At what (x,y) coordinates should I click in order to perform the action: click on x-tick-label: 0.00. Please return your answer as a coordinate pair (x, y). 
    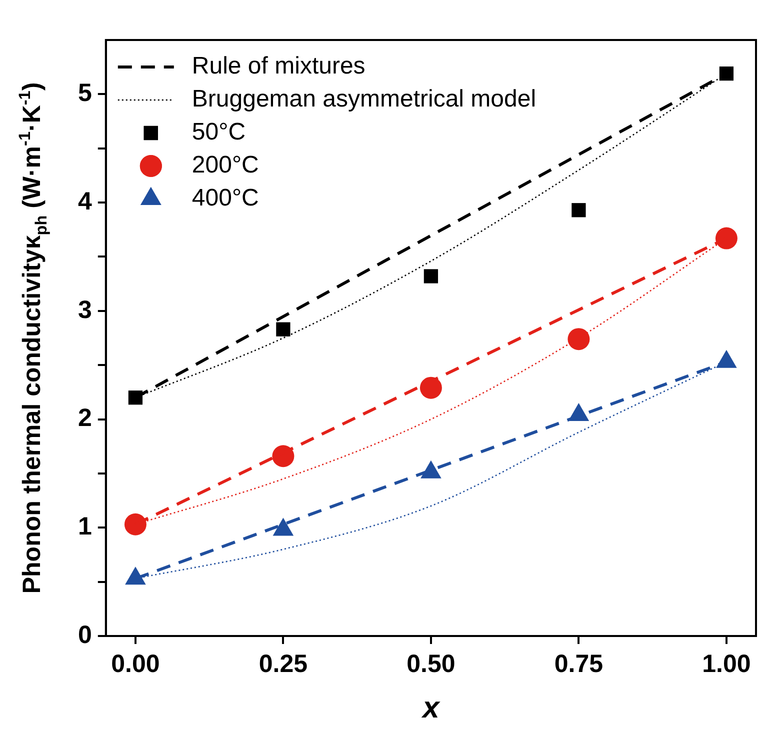
    Looking at the image, I should click on (135, 664).